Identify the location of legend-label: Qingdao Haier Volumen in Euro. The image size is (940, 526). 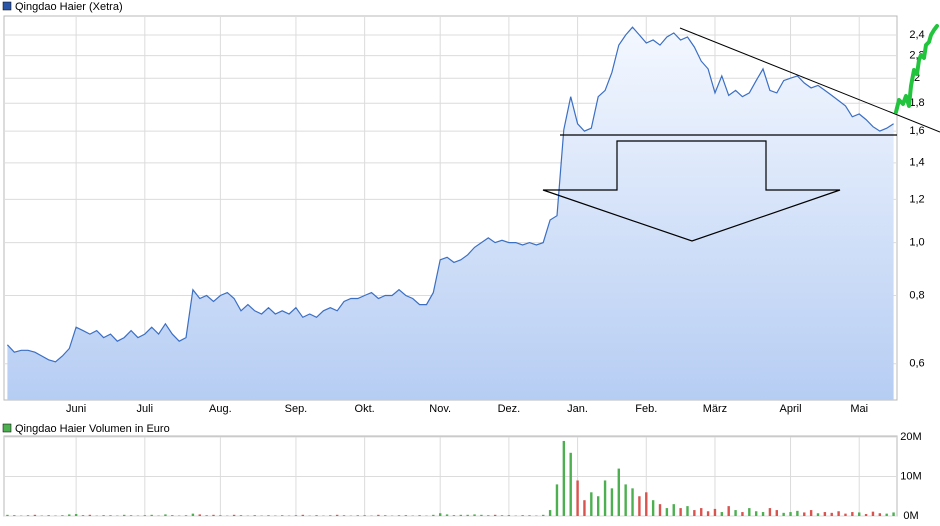
(92, 429).